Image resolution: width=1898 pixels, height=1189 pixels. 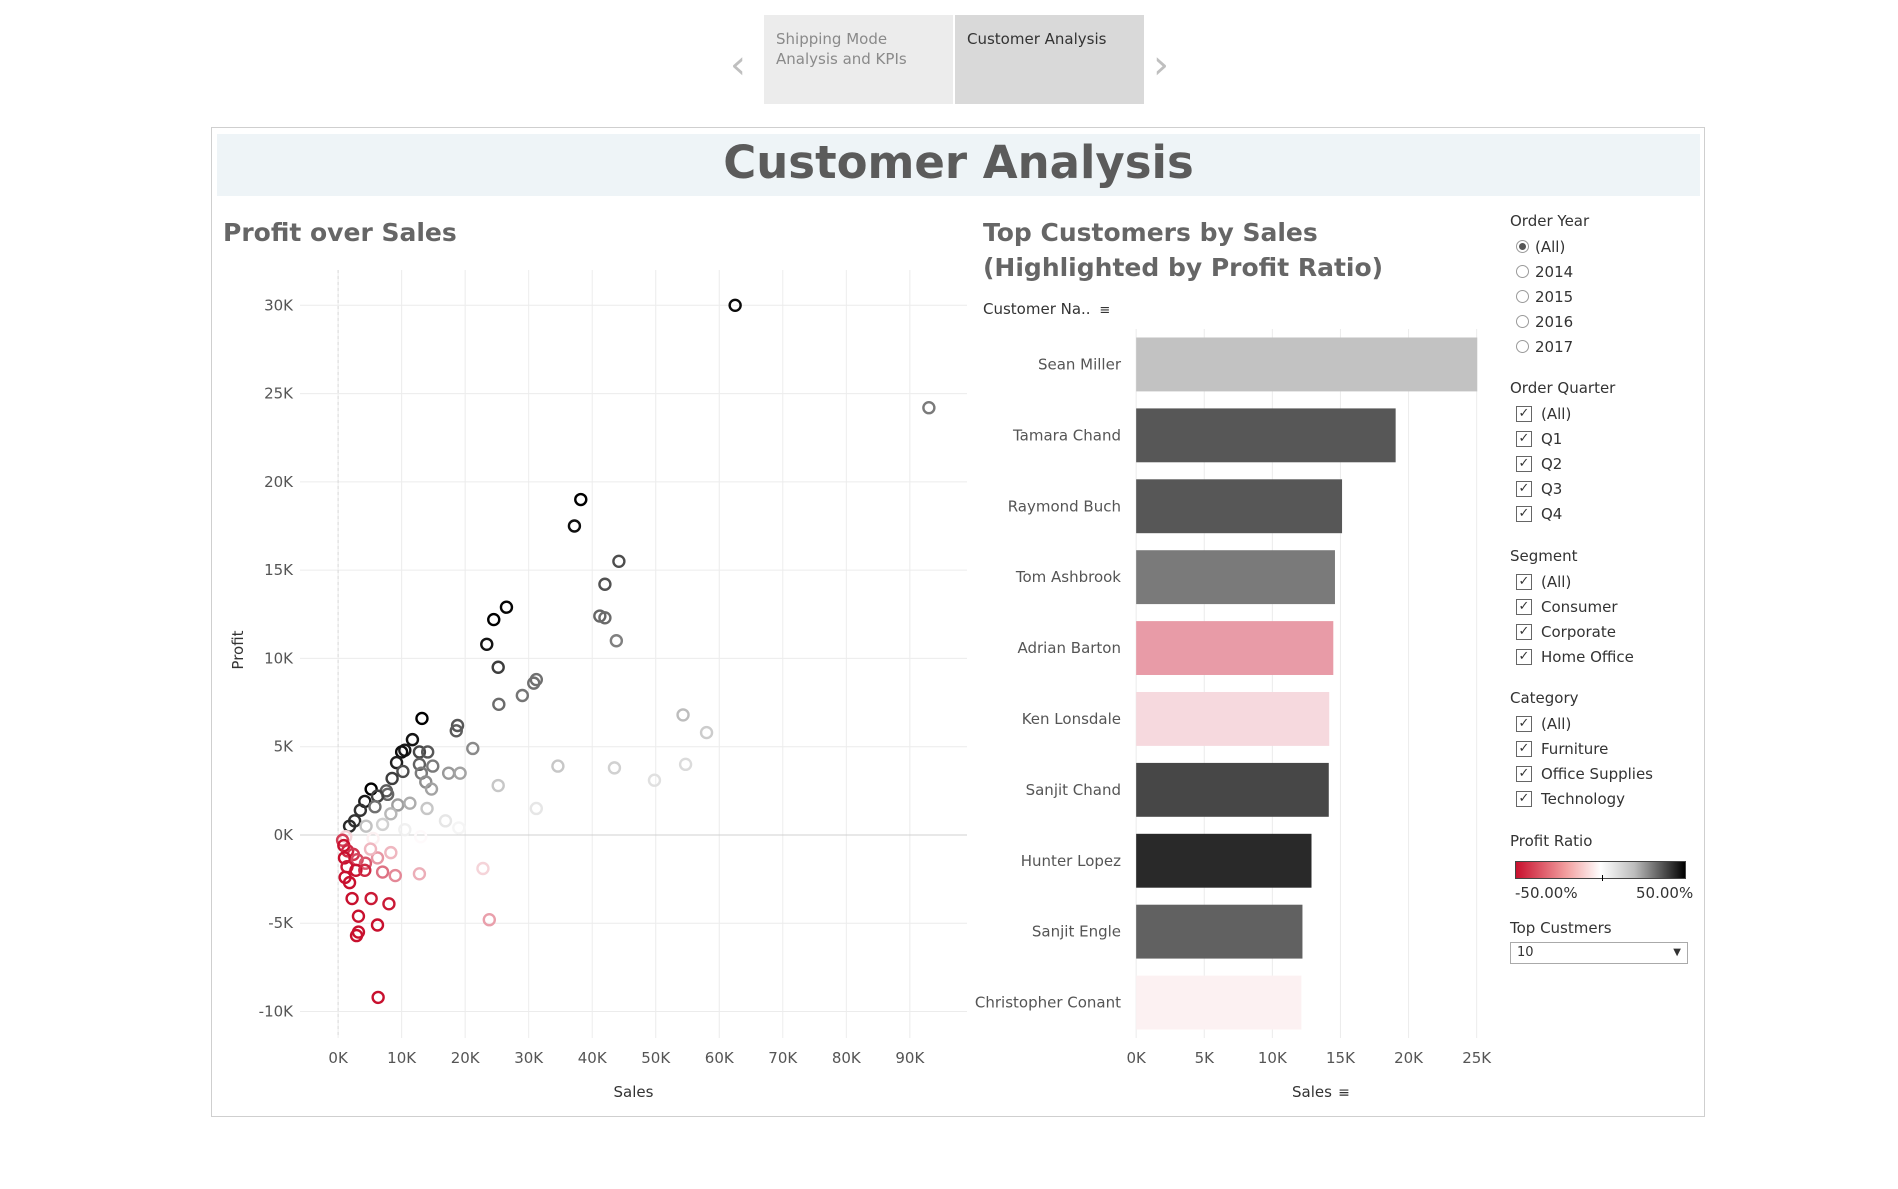 What do you see at coordinates (1550, 221) in the screenshot?
I see `order-year-title: Order Year` at bounding box center [1550, 221].